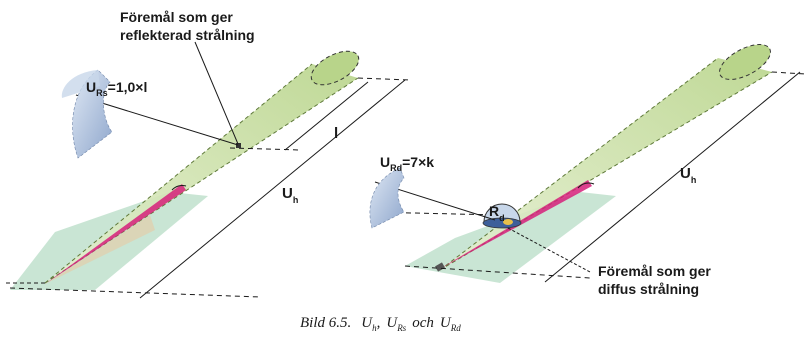 The height and width of the screenshot is (339, 808). What do you see at coordinates (92, 114) in the screenshot?
I see `left-reflection-wedge` at bounding box center [92, 114].